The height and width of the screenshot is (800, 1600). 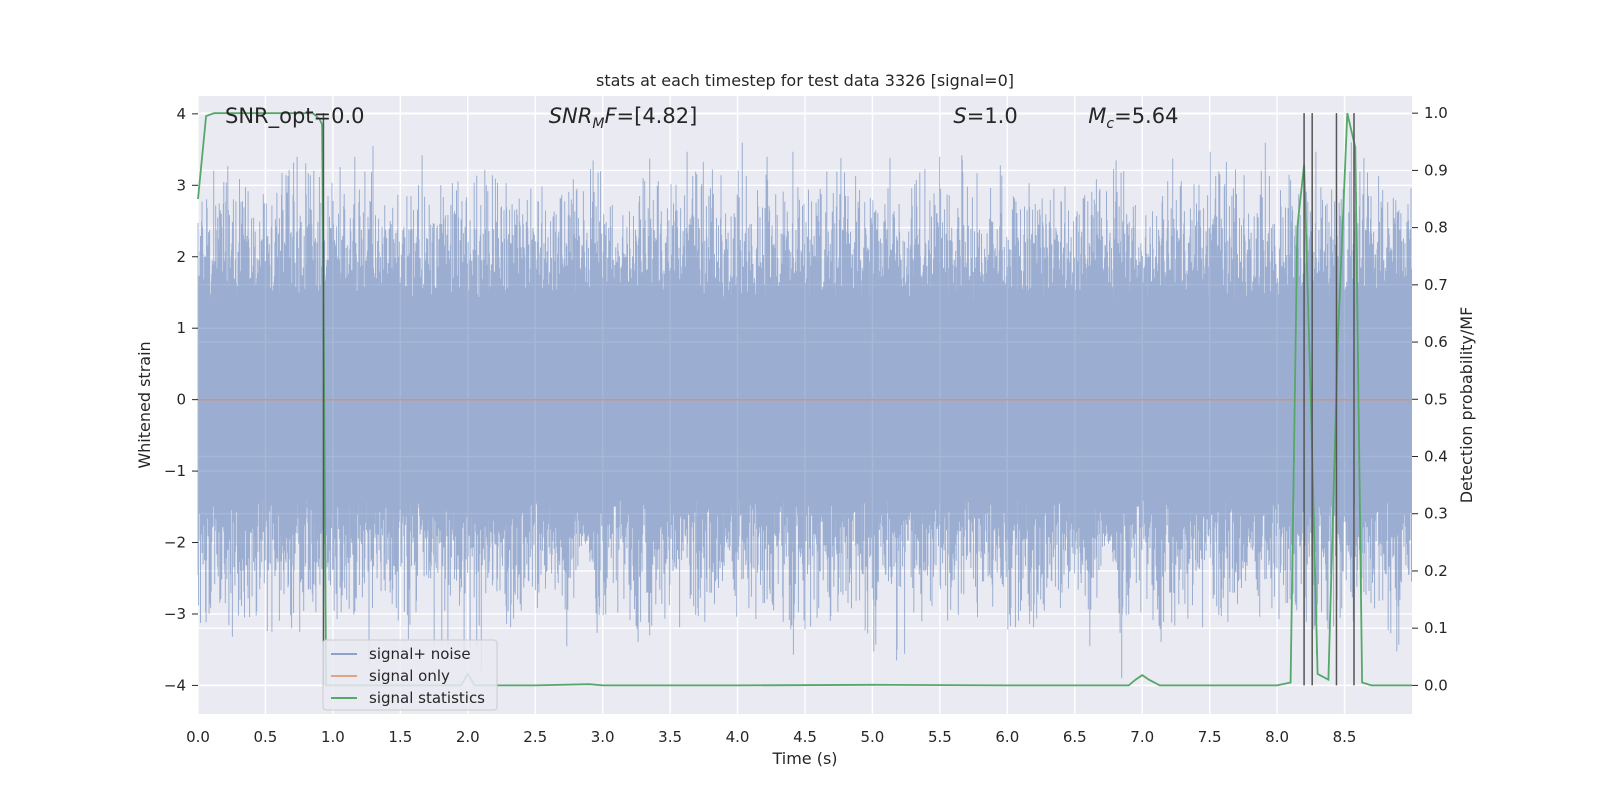 I want to click on x-tick-label: 1.0, so click(x=333, y=737).